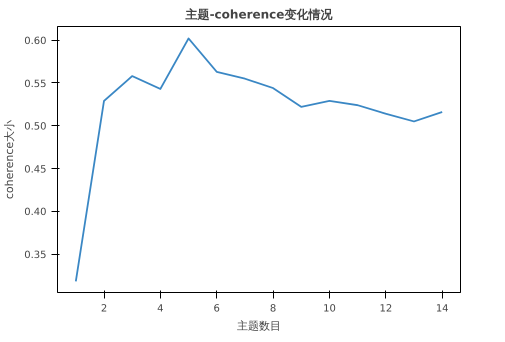  Describe the element at coordinates (273, 309) in the screenshot. I see `x-tick-label: 8` at that location.